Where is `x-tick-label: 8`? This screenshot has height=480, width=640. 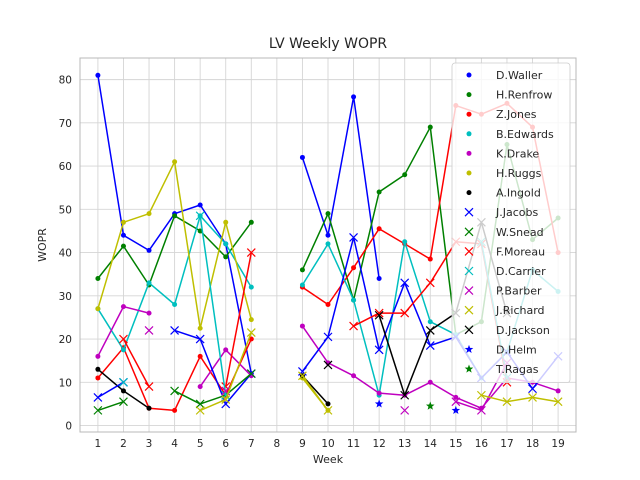 x-tick-label: 8 is located at coordinates (277, 444).